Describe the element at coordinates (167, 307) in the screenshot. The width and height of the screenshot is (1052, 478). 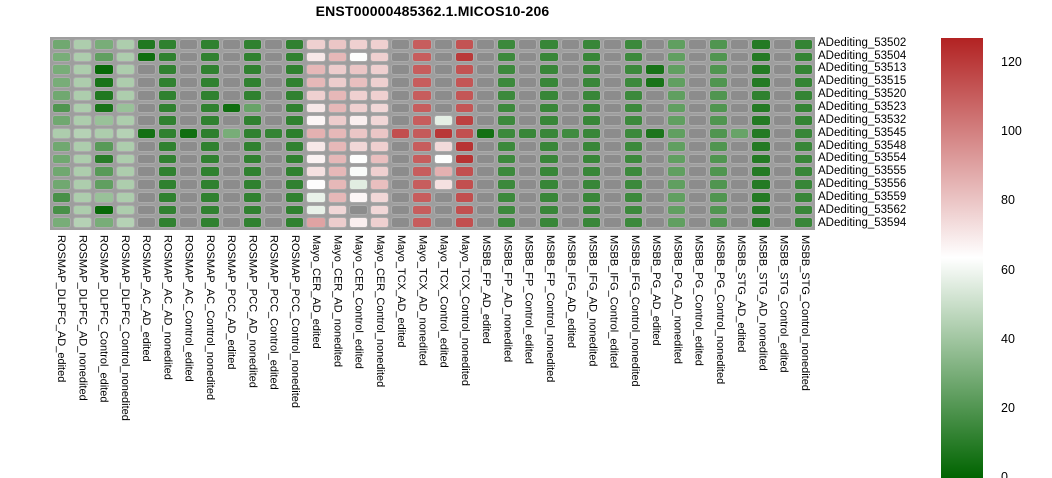
I see `column-label: ROSMAP_AC_AD_nonedited` at that location.